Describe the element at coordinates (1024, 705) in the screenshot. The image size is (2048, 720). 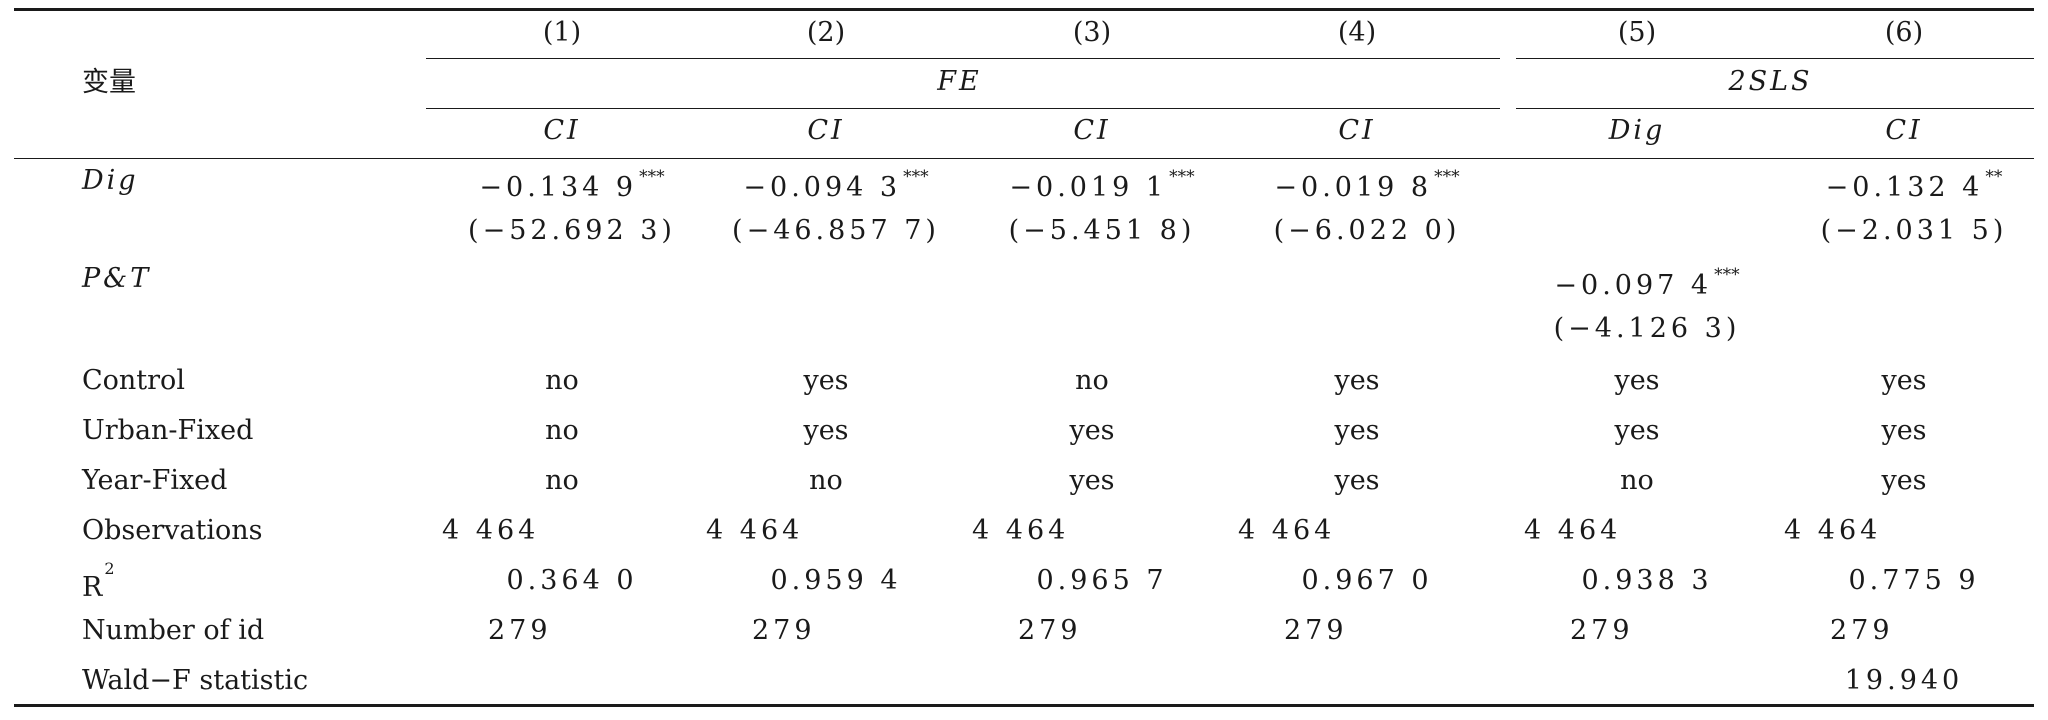
I see `bottom-rule` at that location.